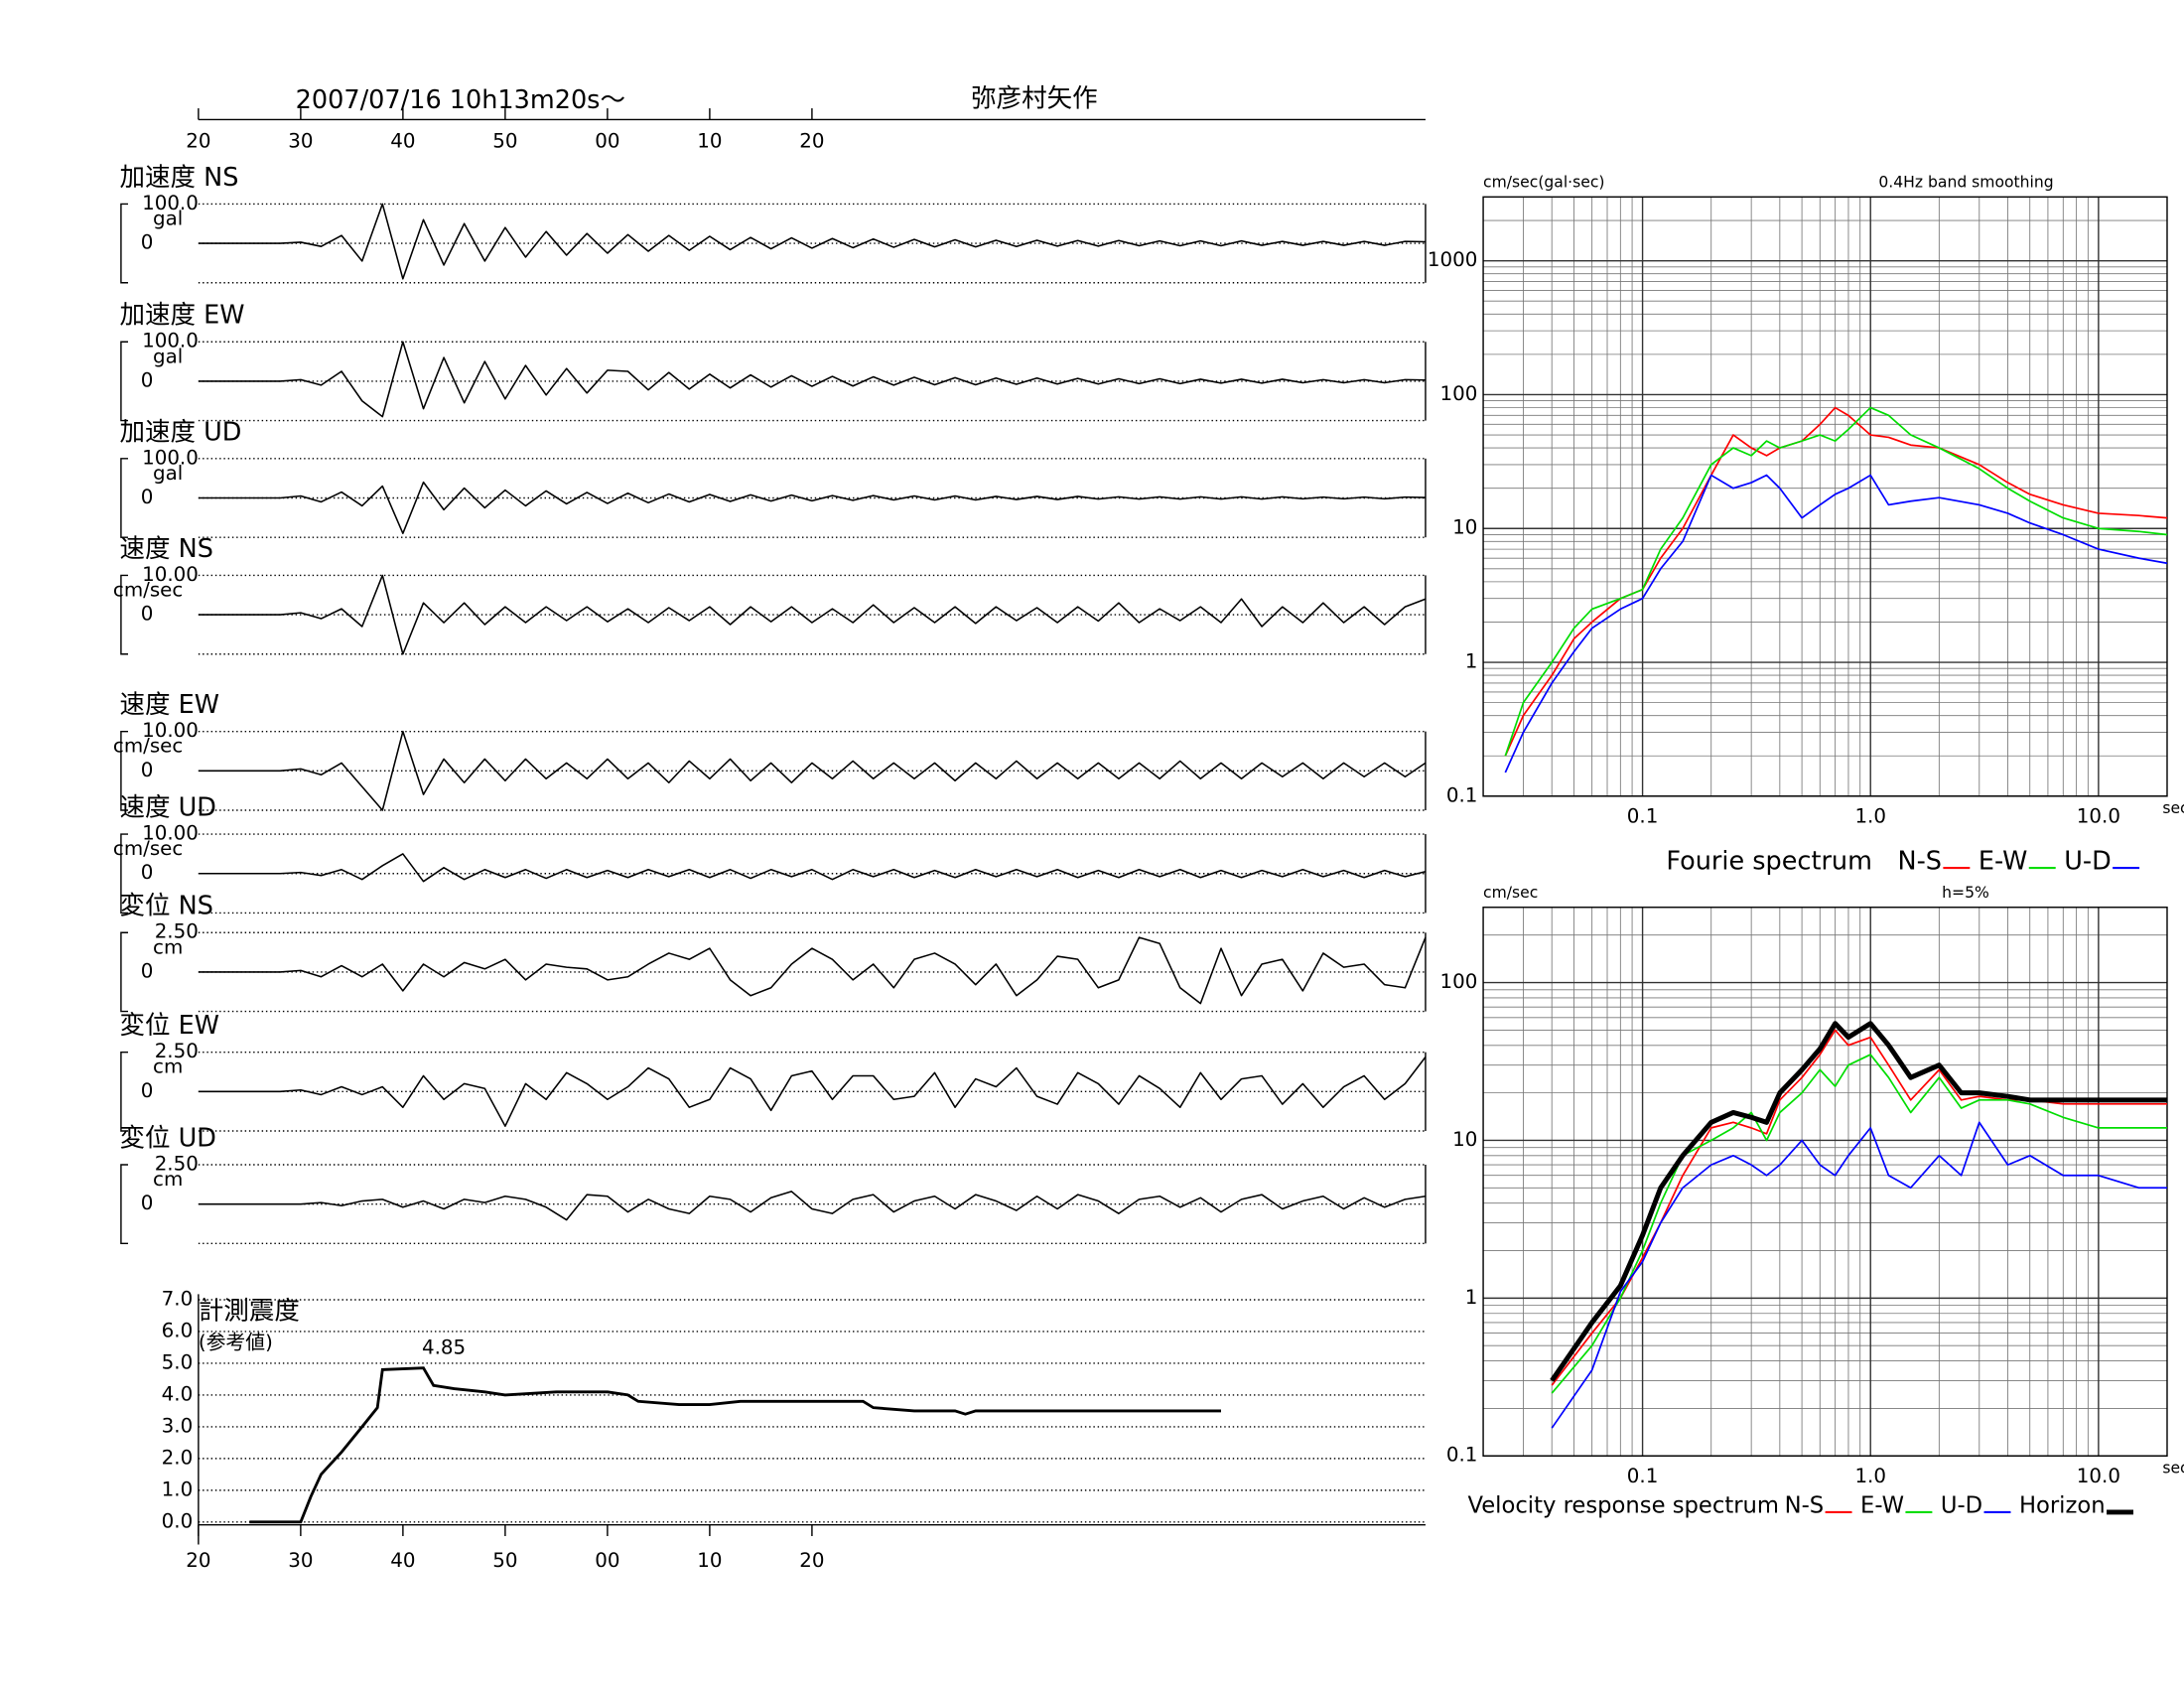 Image resolution: width=2184 pixels, height=1688 pixels. Describe the element at coordinates (178, 1520) in the screenshot. I see `y-tick-label: 0.0` at that location.